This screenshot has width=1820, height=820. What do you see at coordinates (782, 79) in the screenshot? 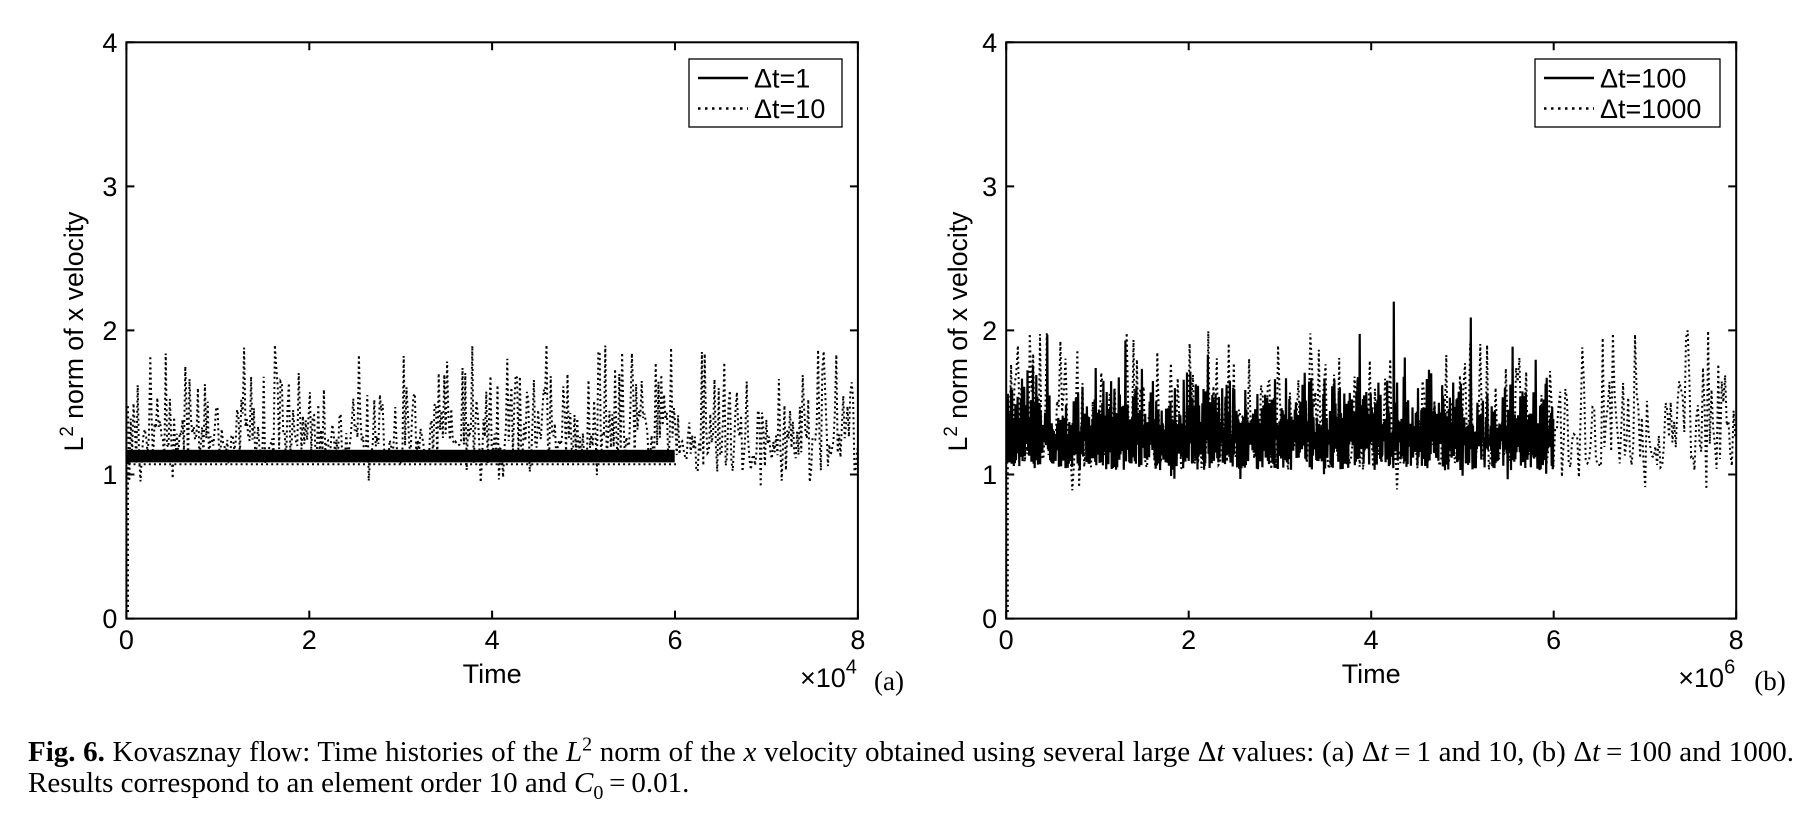
I see `svg-text: Δt=1` at bounding box center [782, 79].